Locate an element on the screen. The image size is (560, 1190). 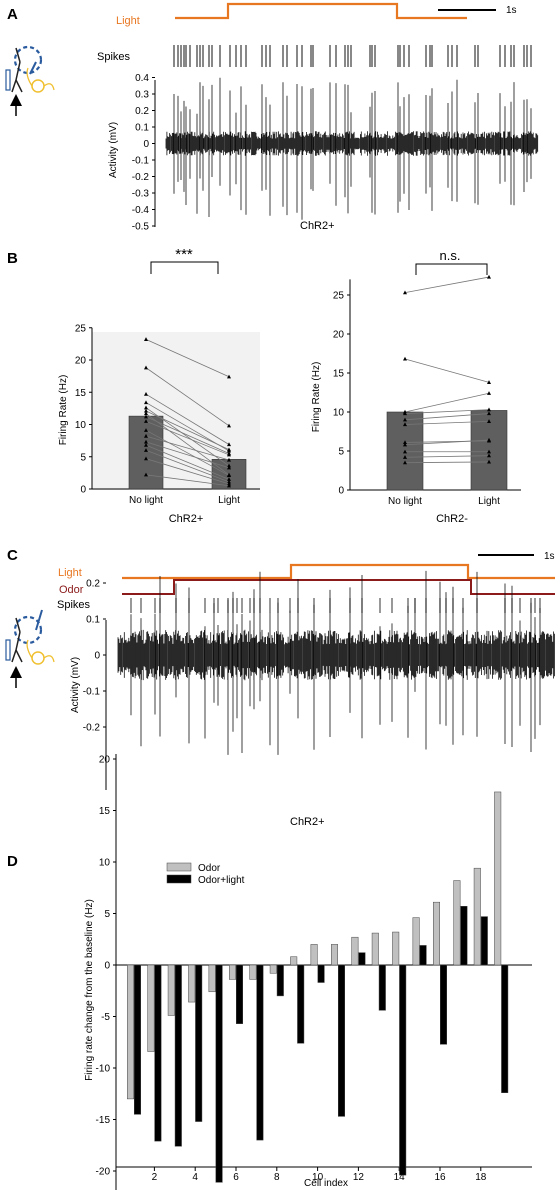
y-tick-label: -0.5 is located at coordinates (141, 227).